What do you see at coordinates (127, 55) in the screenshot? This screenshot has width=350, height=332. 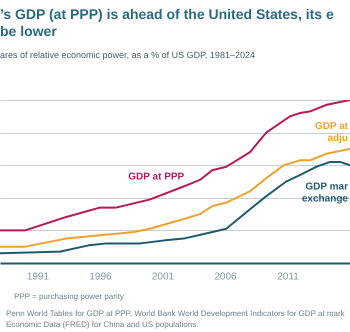 I see `chart-subtitle: ares of relative economic power, as a % of US GDP, 1981–2024` at bounding box center [127, 55].